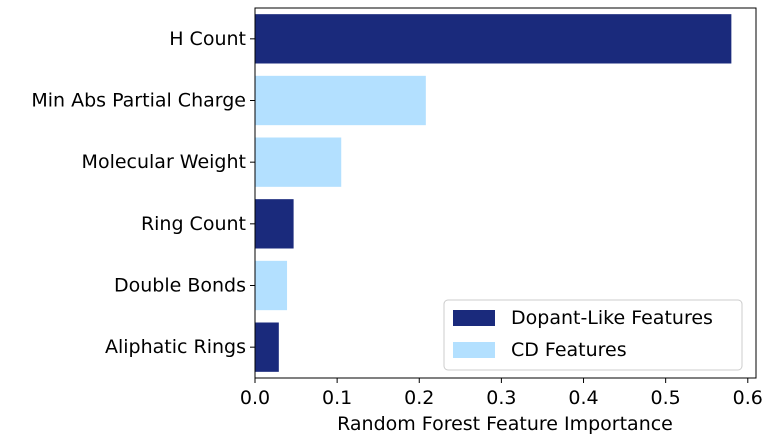 The width and height of the screenshot is (772, 444). What do you see at coordinates (164, 162) in the screenshot?
I see `y-tick-label-molecular-weight: Molecular Weight` at bounding box center [164, 162].